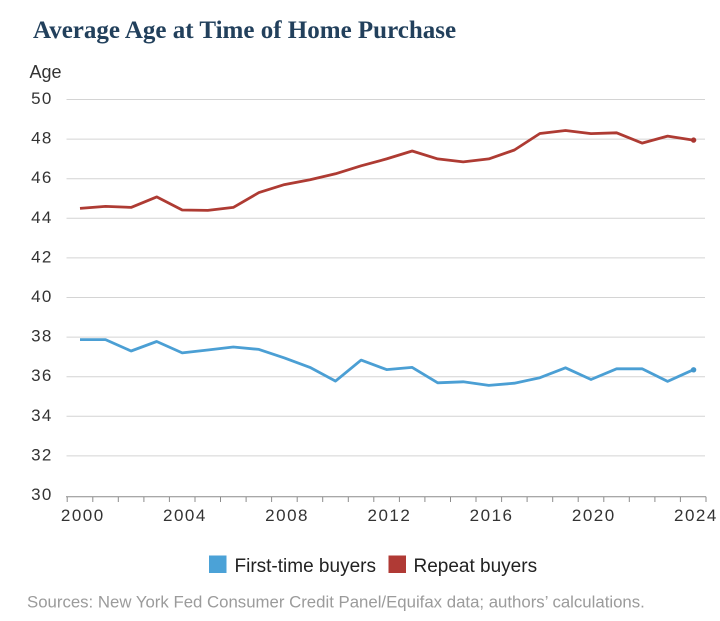 The height and width of the screenshot is (621, 720). I want to click on svg-text: 2024, so click(696, 515).